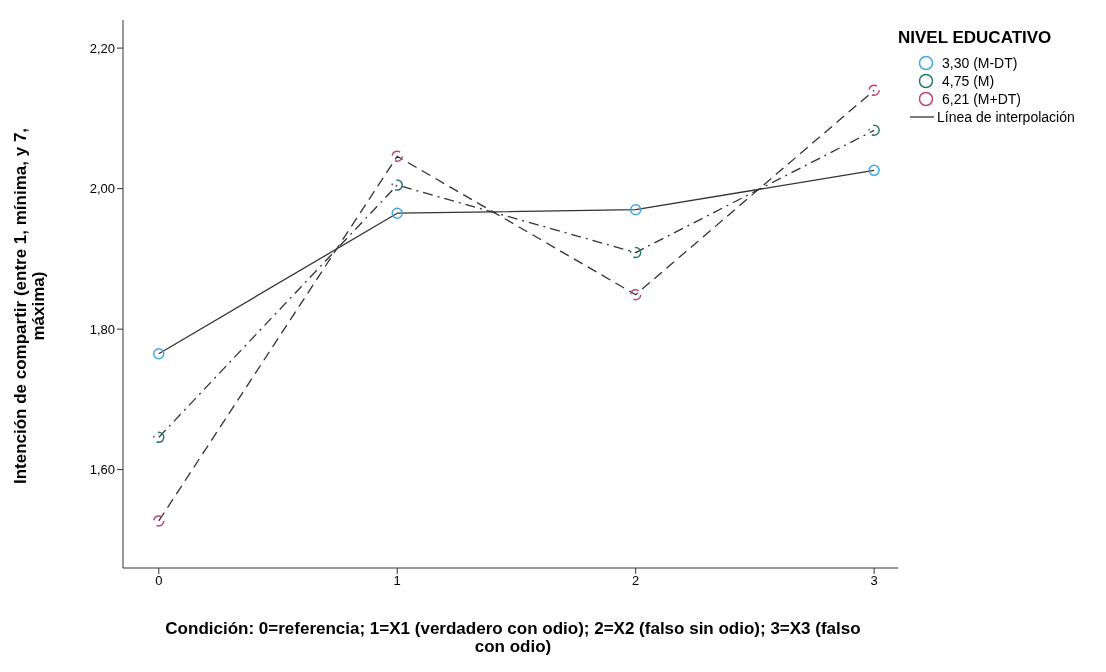  Describe the element at coordinates (975, 38) in the screenshot. I see `legend-title: NIVEL EDUCATIVO` at that location.